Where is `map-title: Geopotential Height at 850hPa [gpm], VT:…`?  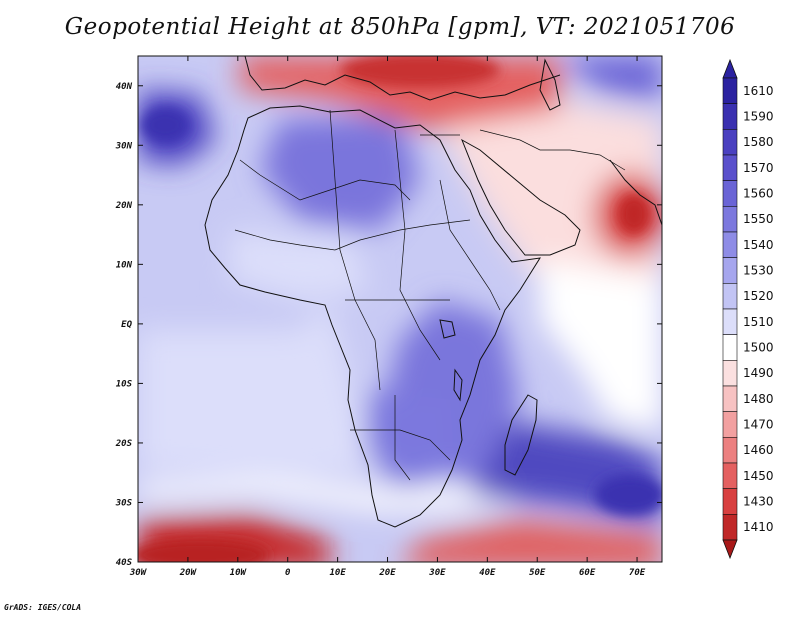 map-title: Geopotential Height at 850hPa [gpm], VT:… is located at coordinates (400, 27).